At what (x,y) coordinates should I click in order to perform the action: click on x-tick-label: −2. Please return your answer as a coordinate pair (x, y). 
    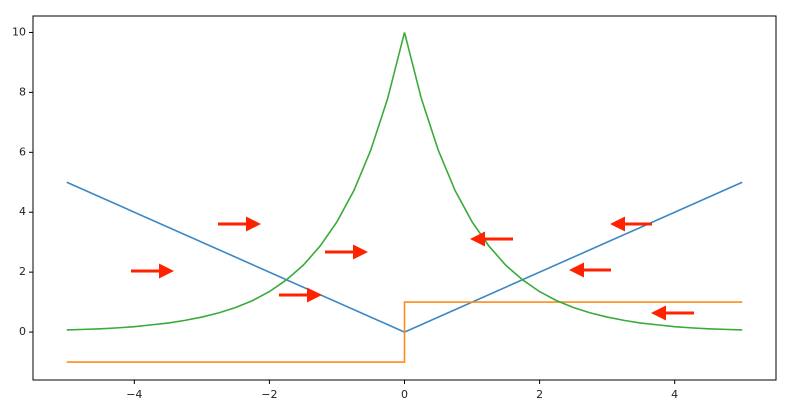
    Looking at the image, I should click on (269, 394).